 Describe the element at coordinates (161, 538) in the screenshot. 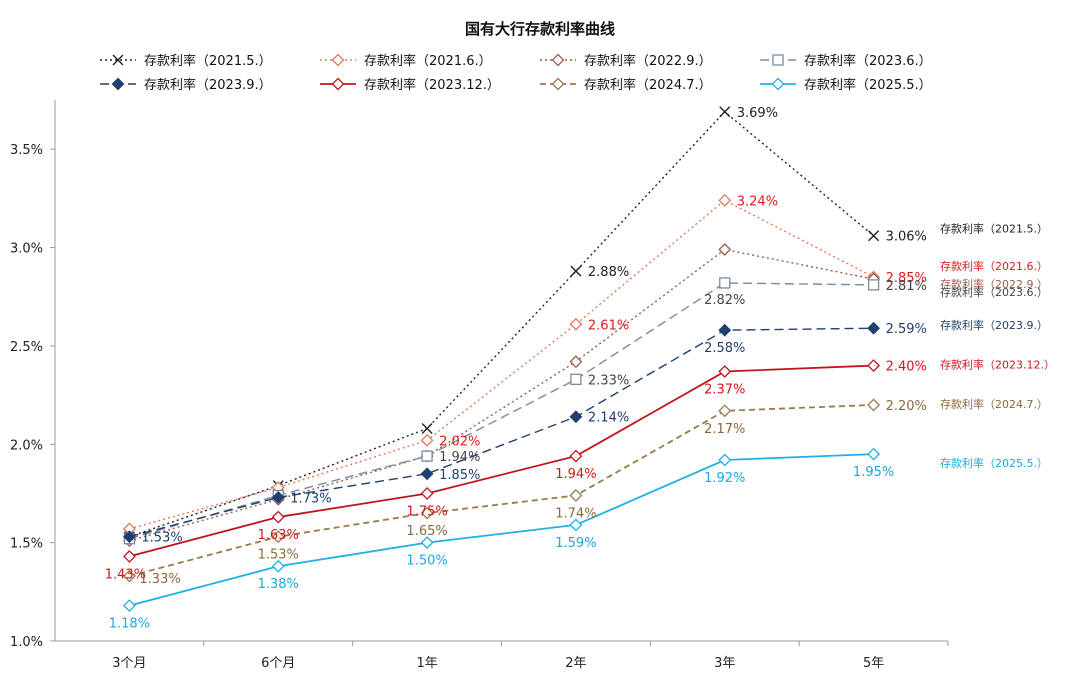

I see `data-label: 1.53%` at that location.